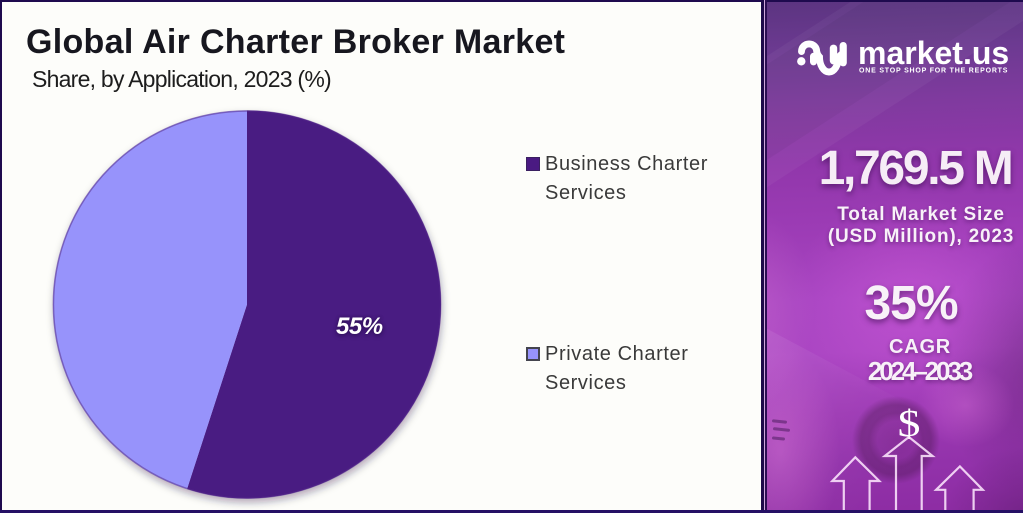 This screenshot has width=1023, height=513. What do you see at coordinates (933, 70) in the screenshot?
I see `svg-text: ONE STOP SHOP FOR THE REPORTS` at bounding box center [933, 70].